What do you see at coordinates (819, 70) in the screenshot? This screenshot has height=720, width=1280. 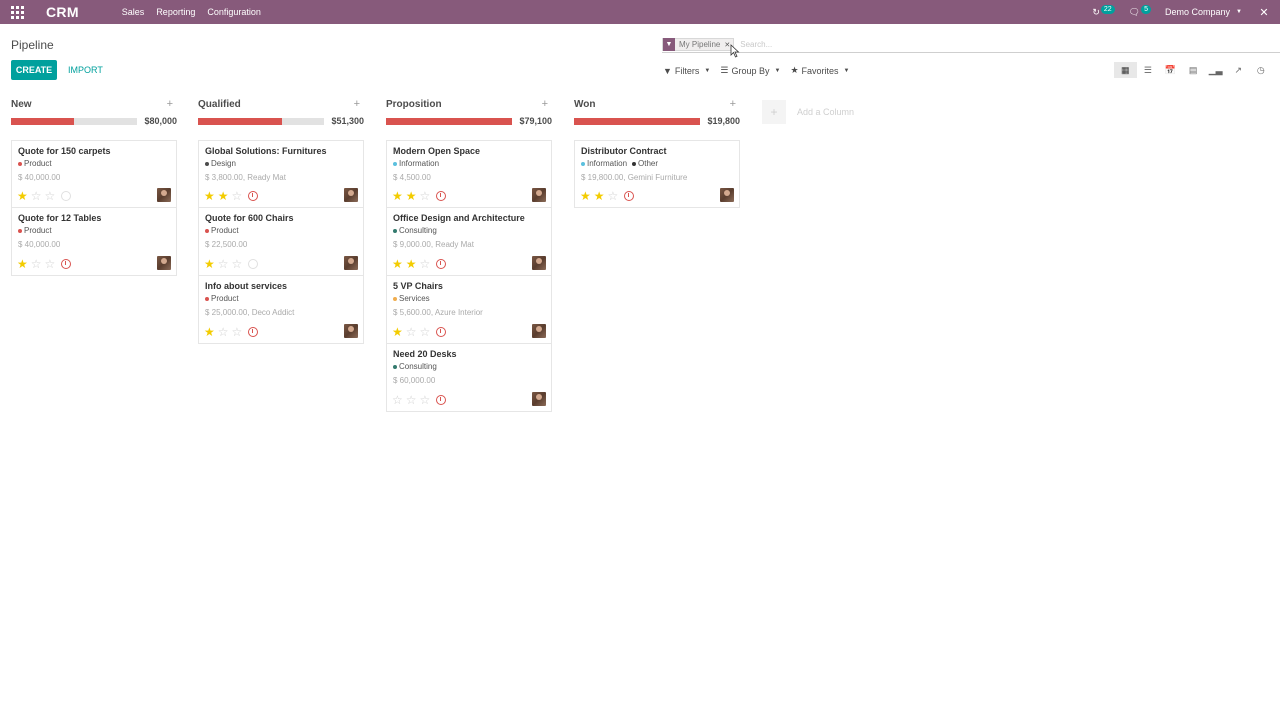 I see `favorites-dropdown: ★ Favorites ▼` at bounding box center [819, 70].